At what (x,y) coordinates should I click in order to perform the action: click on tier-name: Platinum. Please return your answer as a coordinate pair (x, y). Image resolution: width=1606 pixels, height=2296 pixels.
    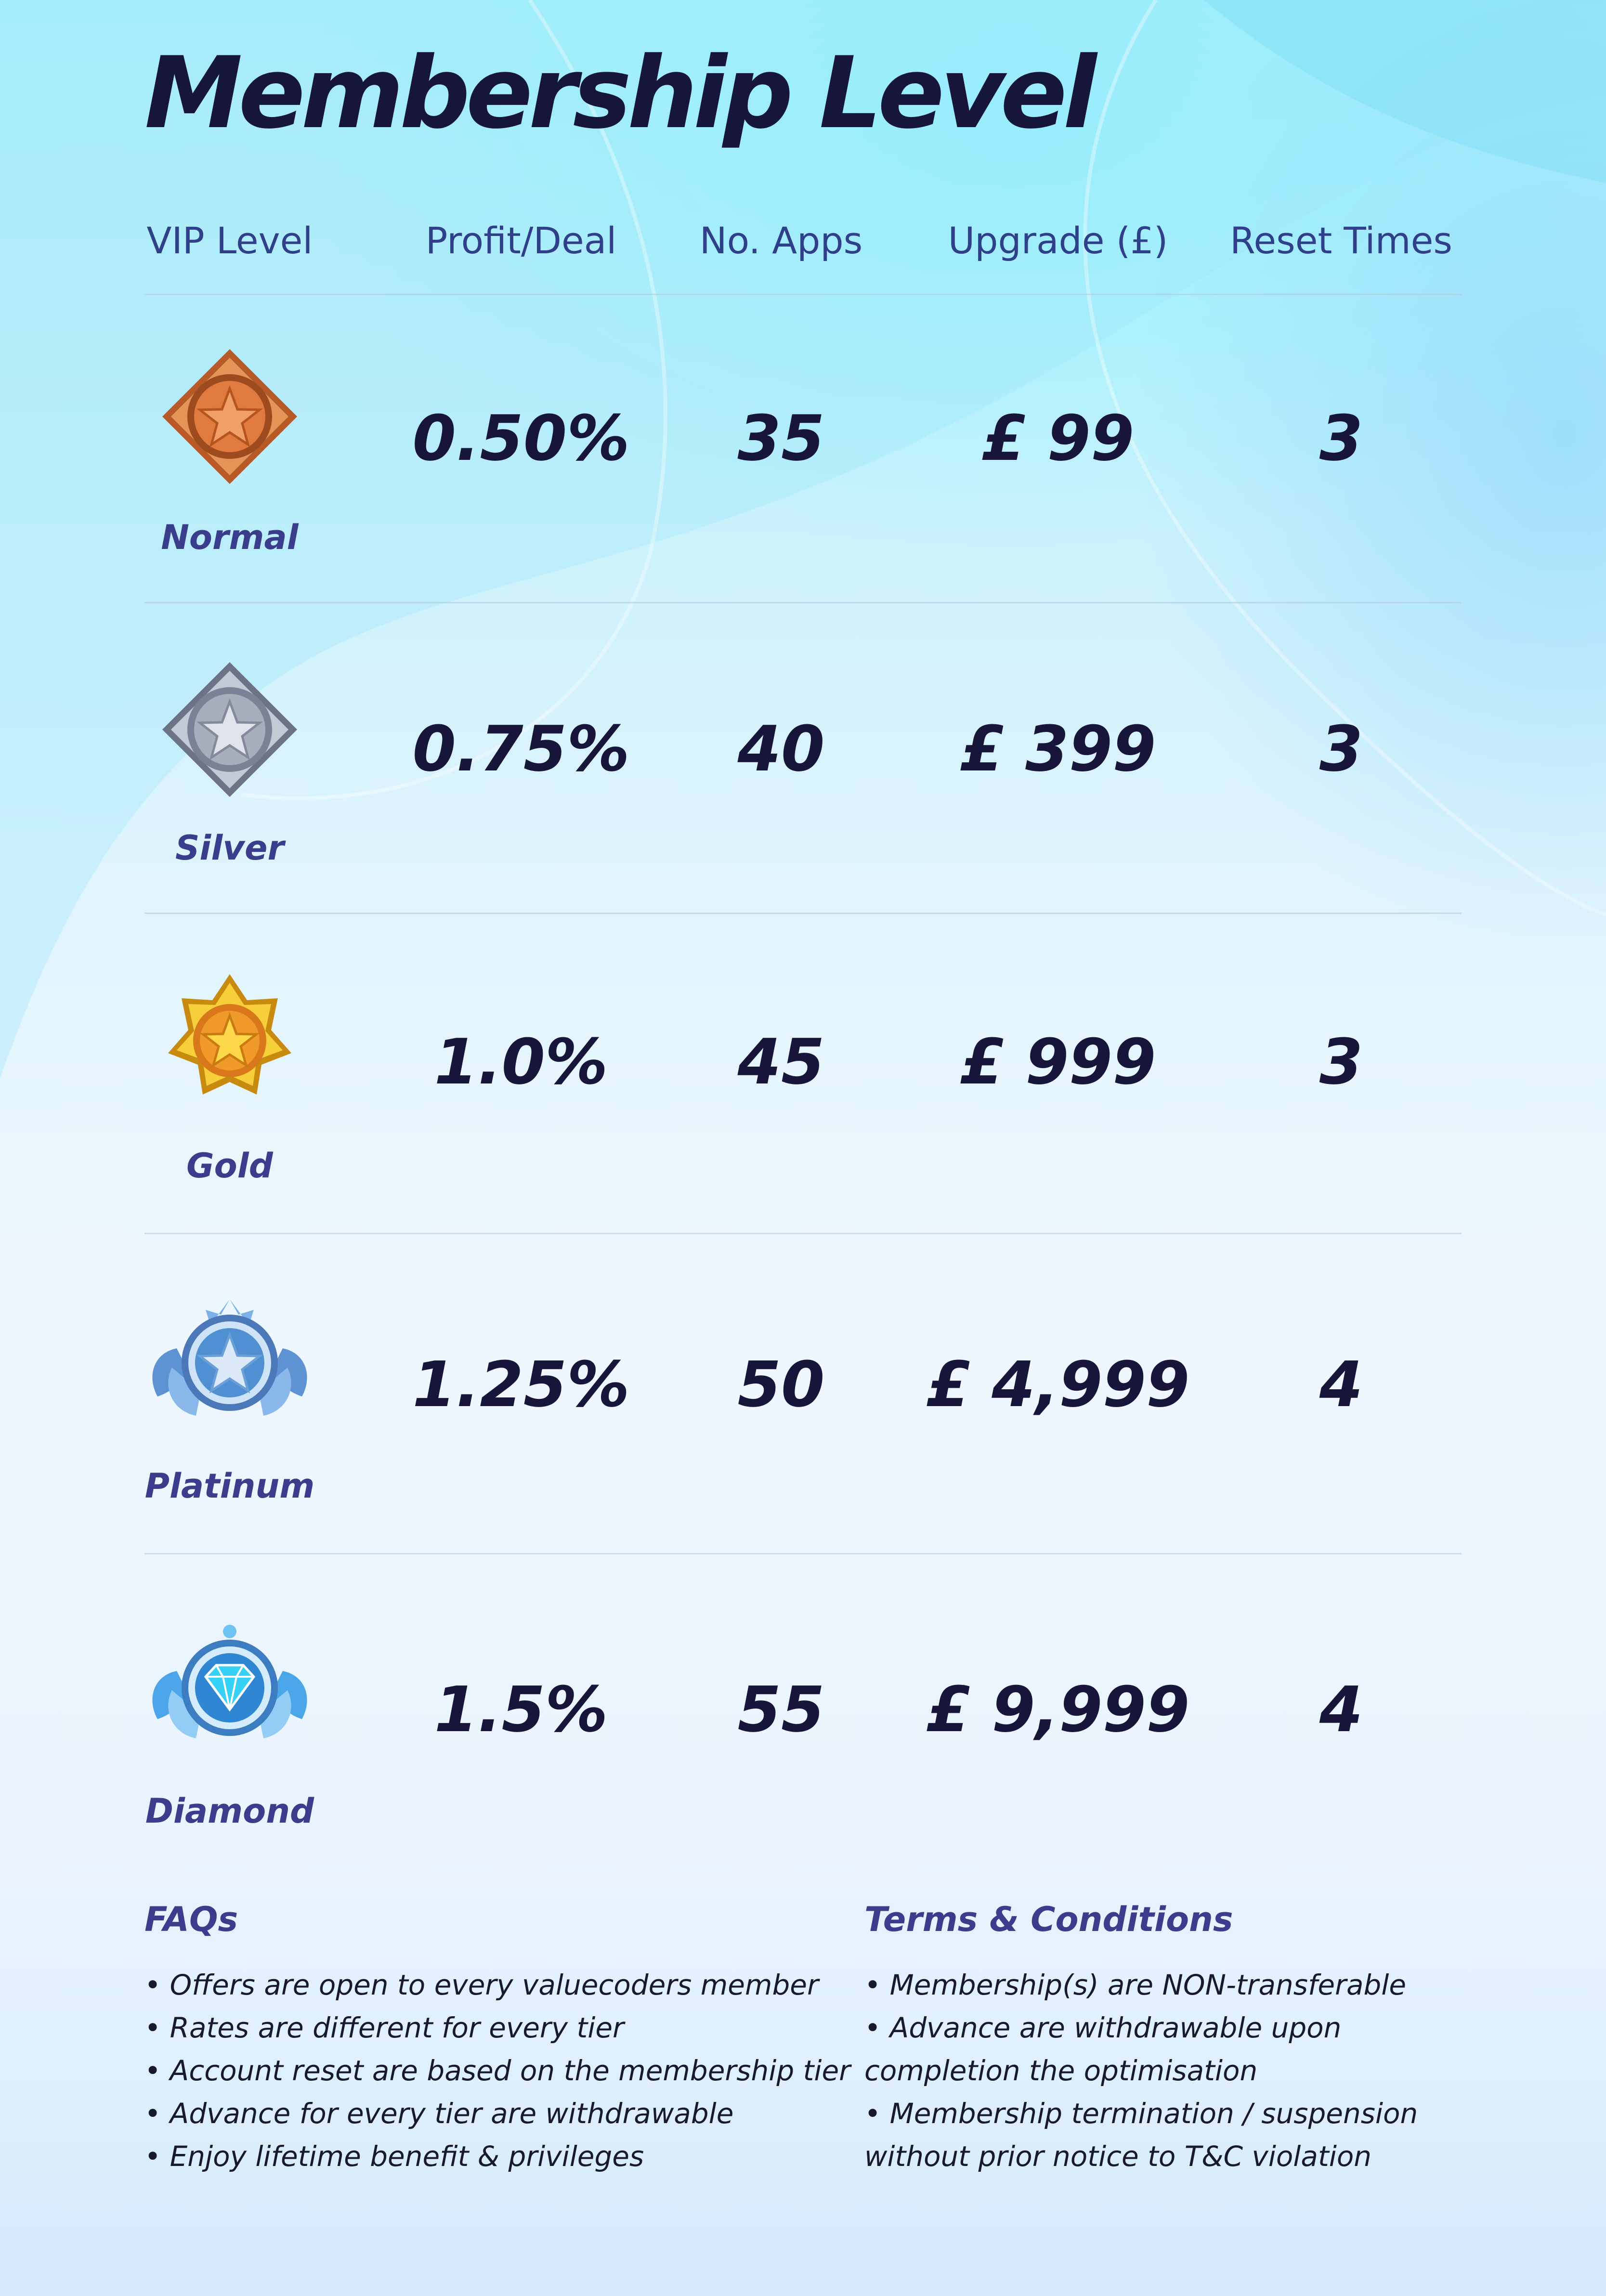
    Looking at the image, I should click on (229, 1486).